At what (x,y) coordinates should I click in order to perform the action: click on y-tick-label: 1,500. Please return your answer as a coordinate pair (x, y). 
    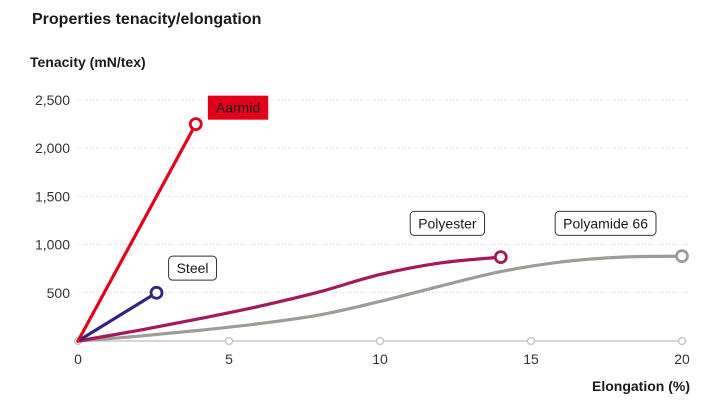
    Looking at the image, I should click on (52, 196).